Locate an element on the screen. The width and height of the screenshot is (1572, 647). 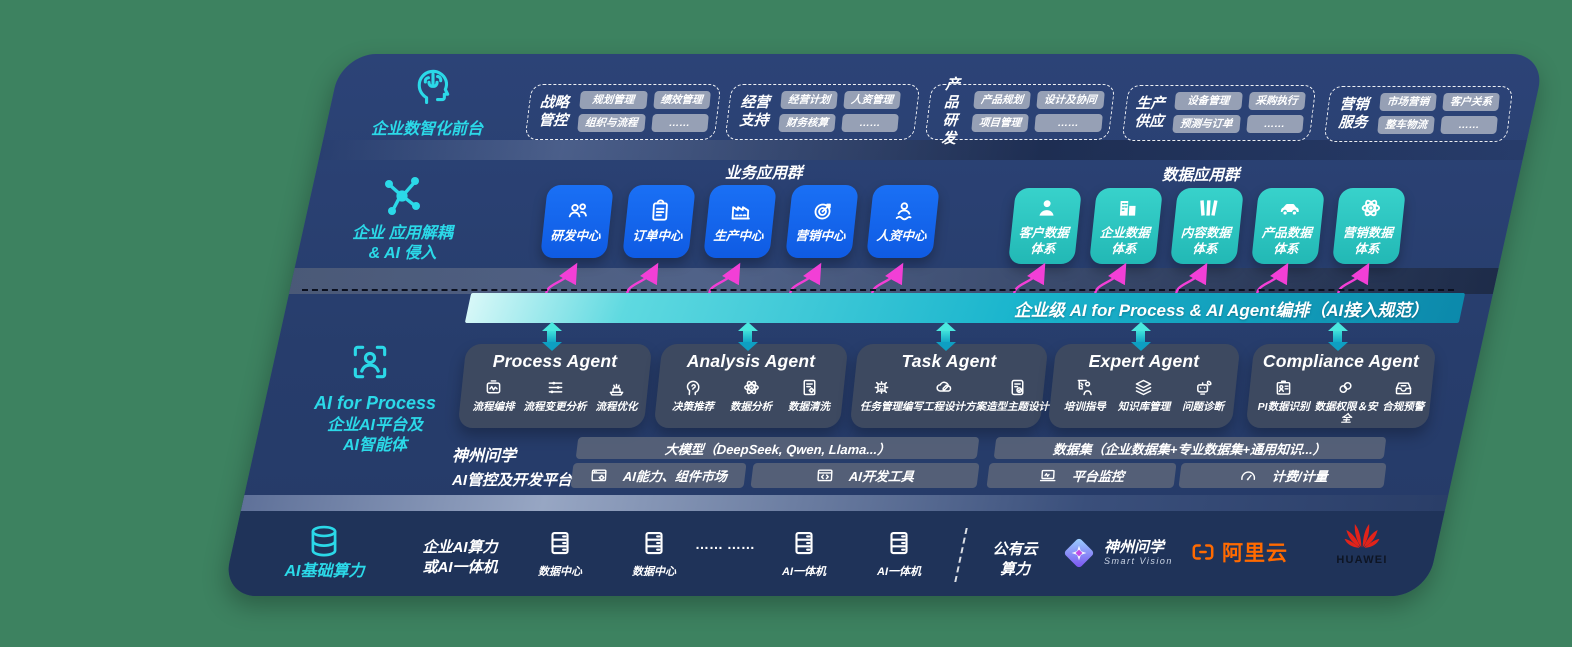
front-office-label: 企业数智化前台 is located at coordinates (426, 129).